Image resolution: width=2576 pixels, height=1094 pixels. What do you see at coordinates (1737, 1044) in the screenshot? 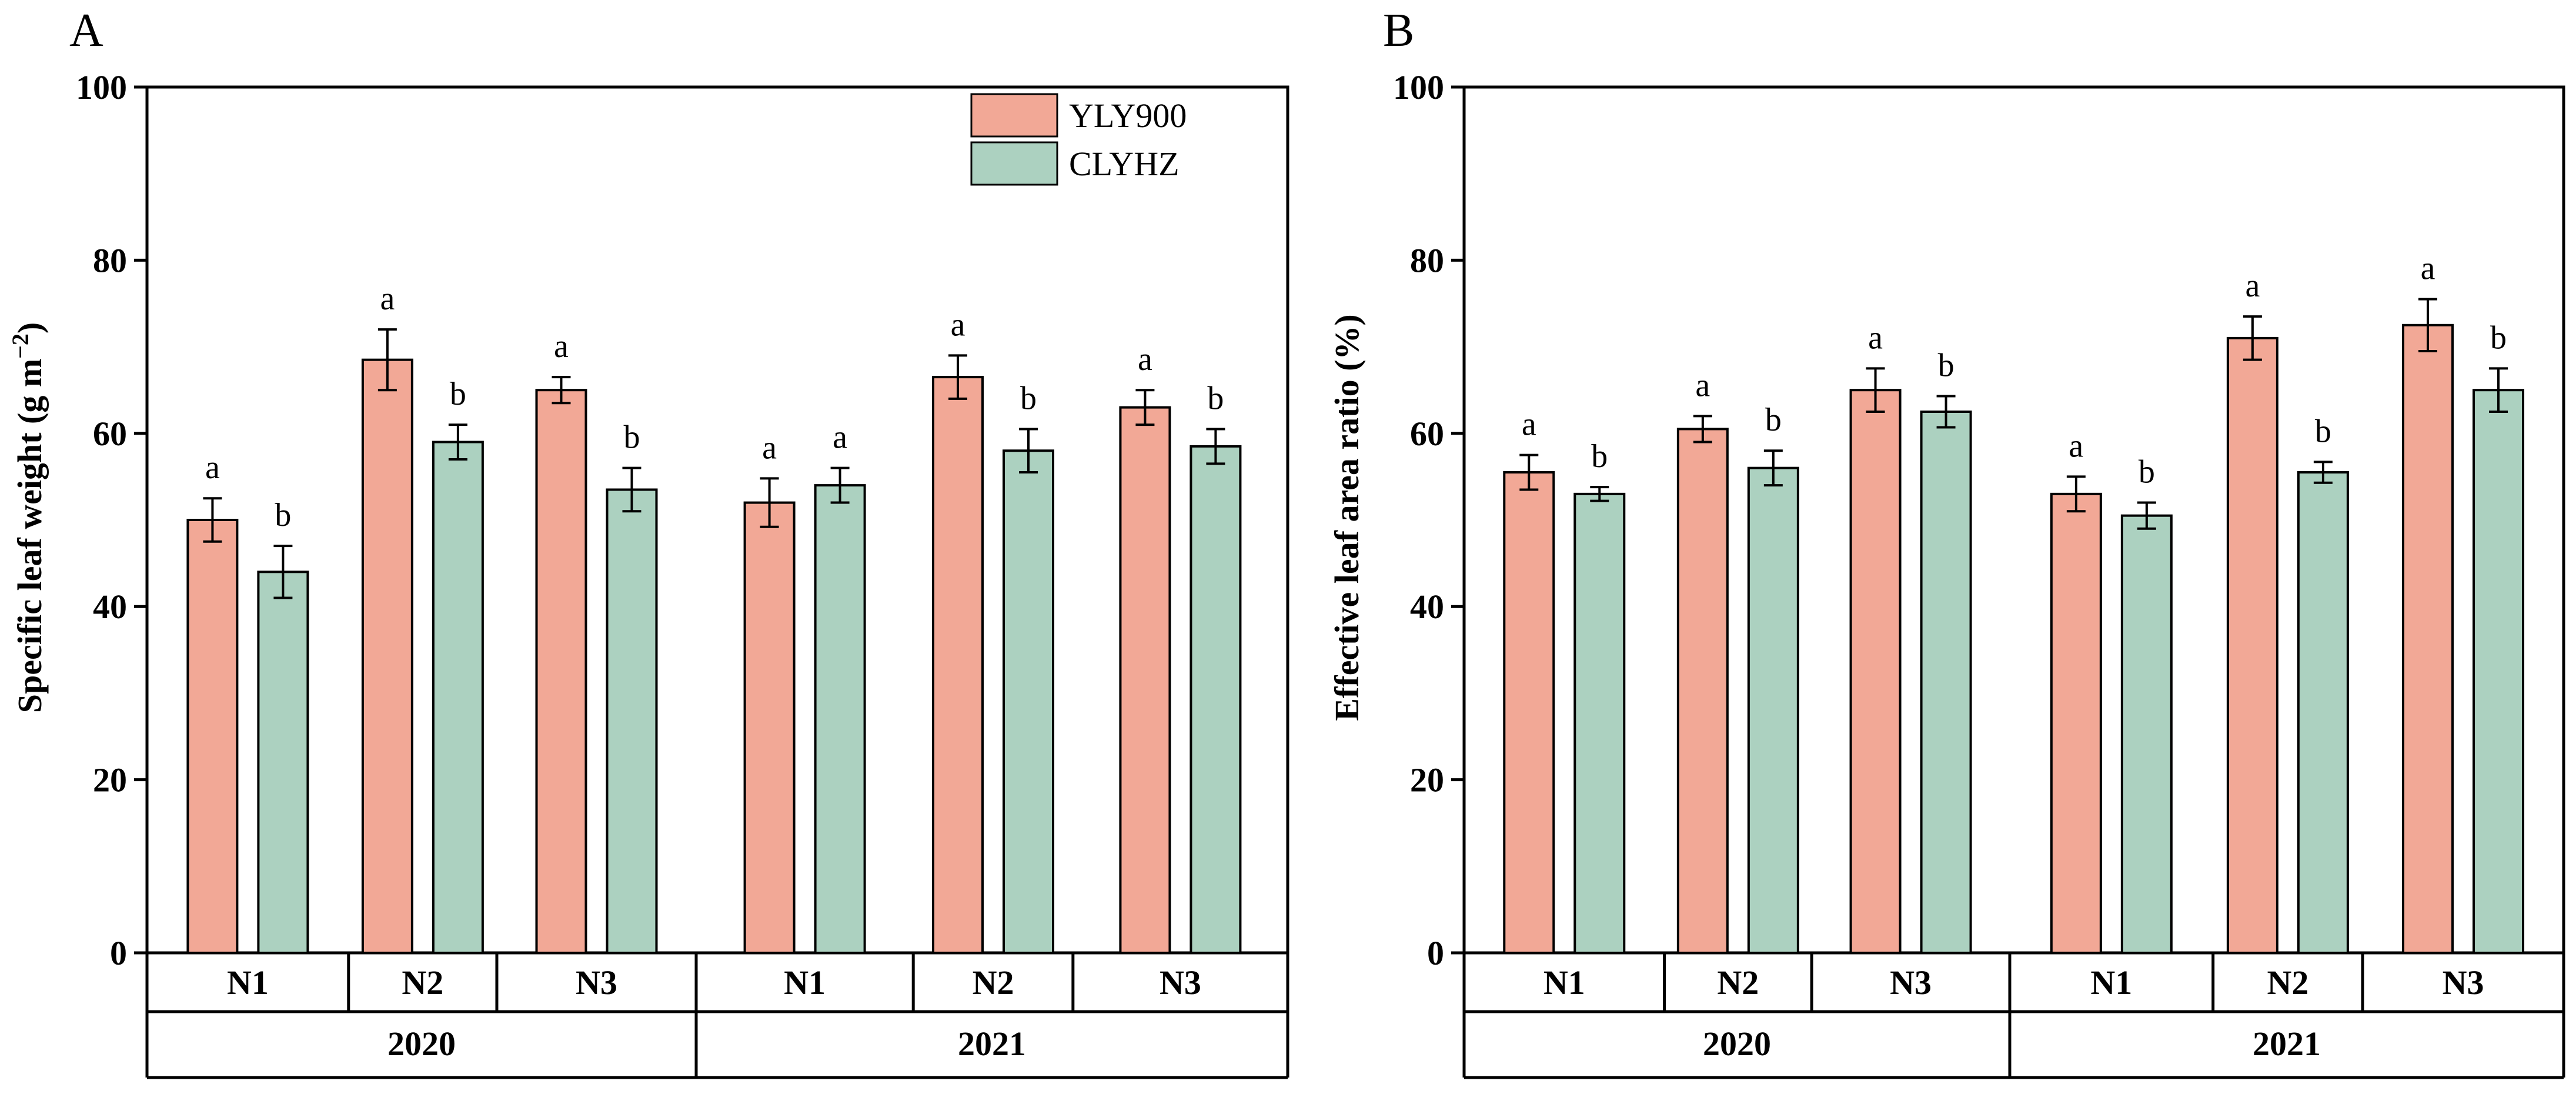
I see `panel-b-year-label: 2020` at bounding box center [1737, 1044].